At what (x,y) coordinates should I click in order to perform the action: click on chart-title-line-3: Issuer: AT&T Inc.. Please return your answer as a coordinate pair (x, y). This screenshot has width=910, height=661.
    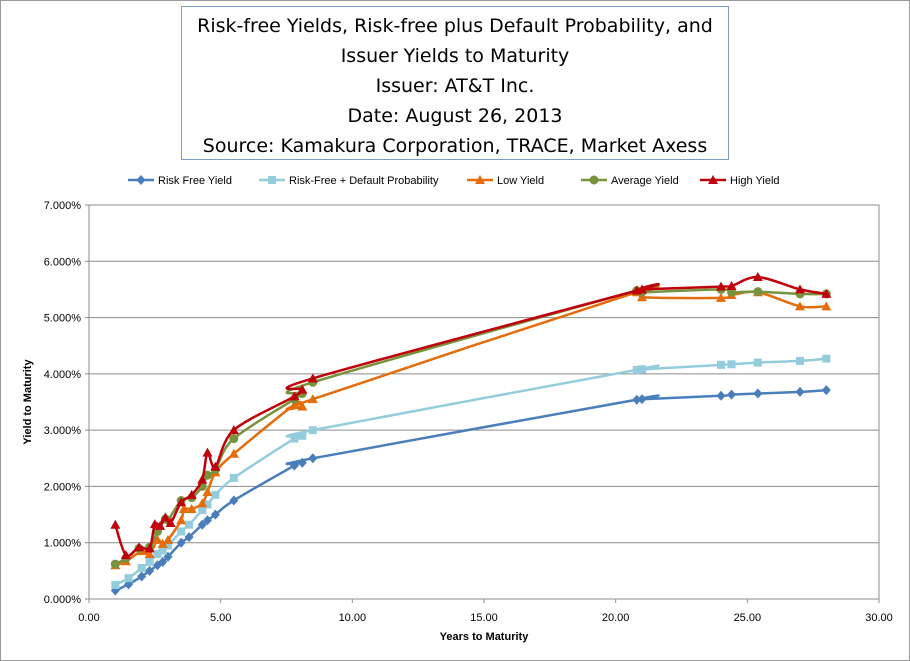
    Looking at the image, I should click on (455, 86).